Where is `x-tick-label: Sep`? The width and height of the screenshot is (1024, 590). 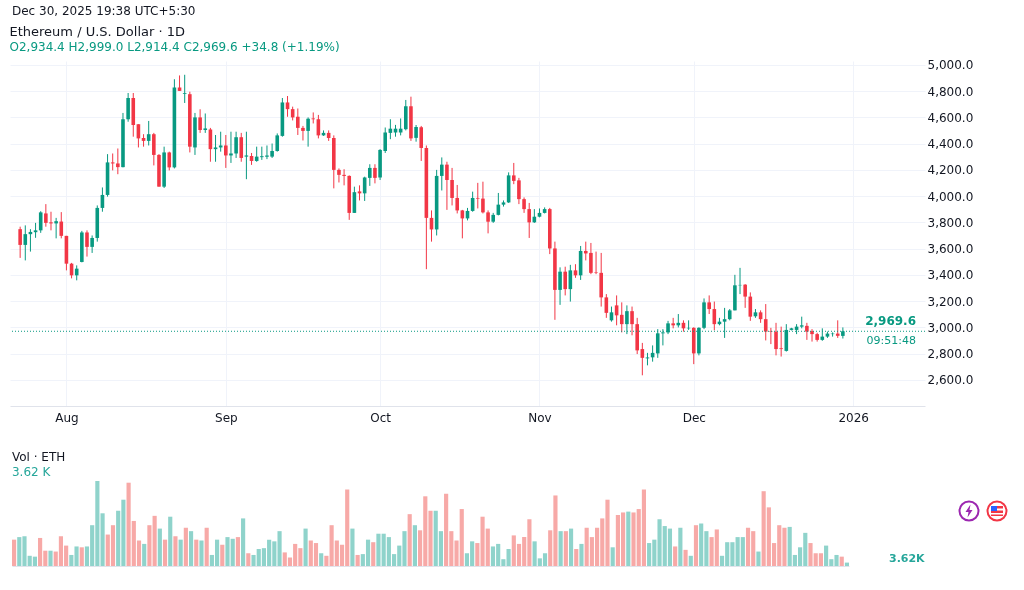 x-tick-label: Sep is located at coordinates (226, 417).